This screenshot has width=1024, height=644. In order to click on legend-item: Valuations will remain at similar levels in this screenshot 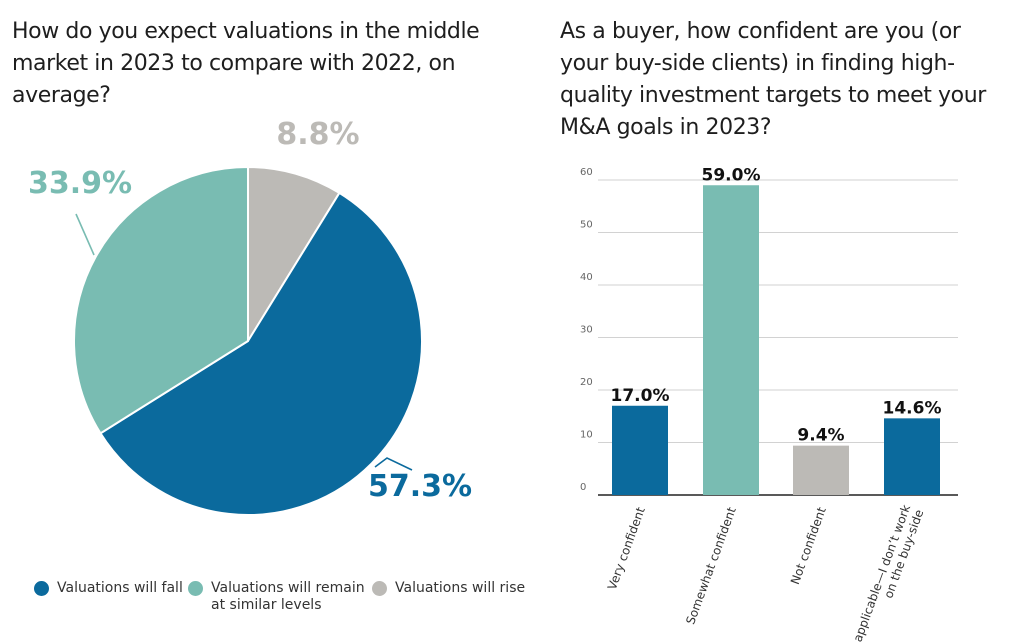, I will do `click(276, 597)`.